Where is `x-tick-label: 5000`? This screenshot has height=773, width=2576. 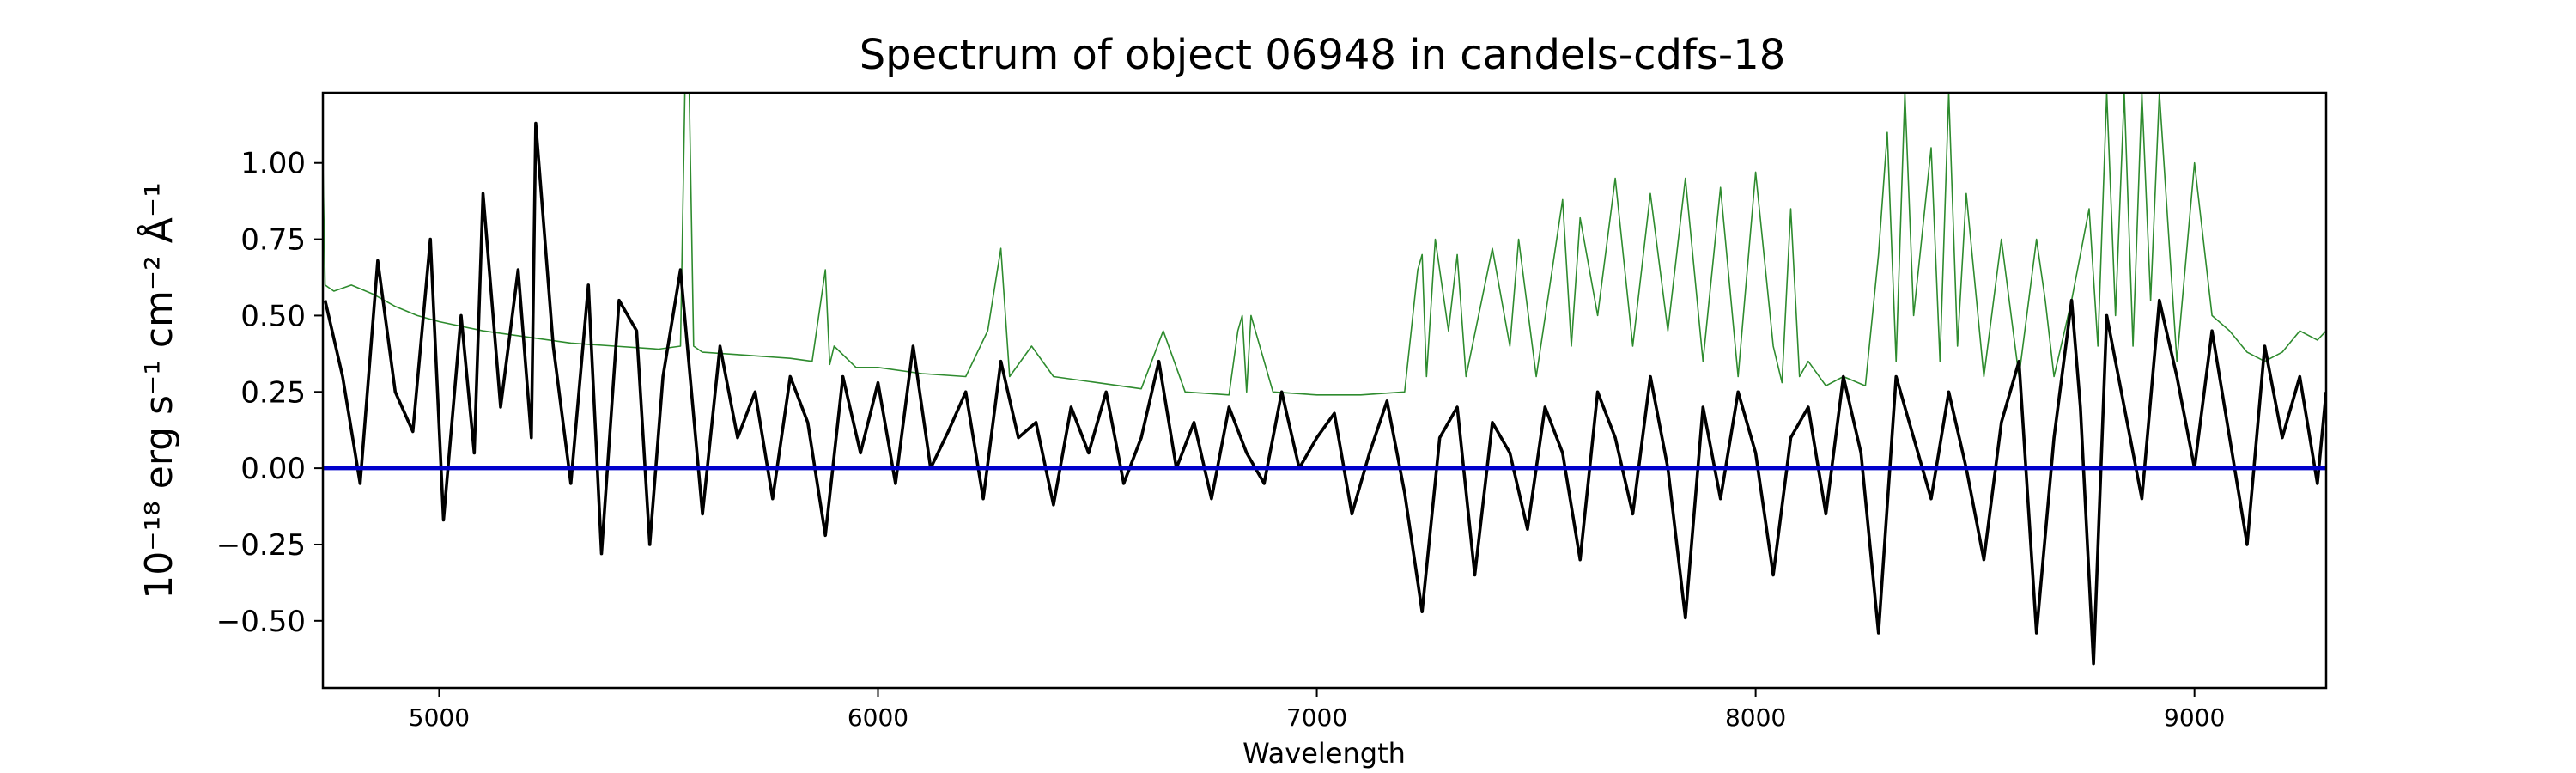 x-tick-label: 5000 is located at coordinates (440, 717).